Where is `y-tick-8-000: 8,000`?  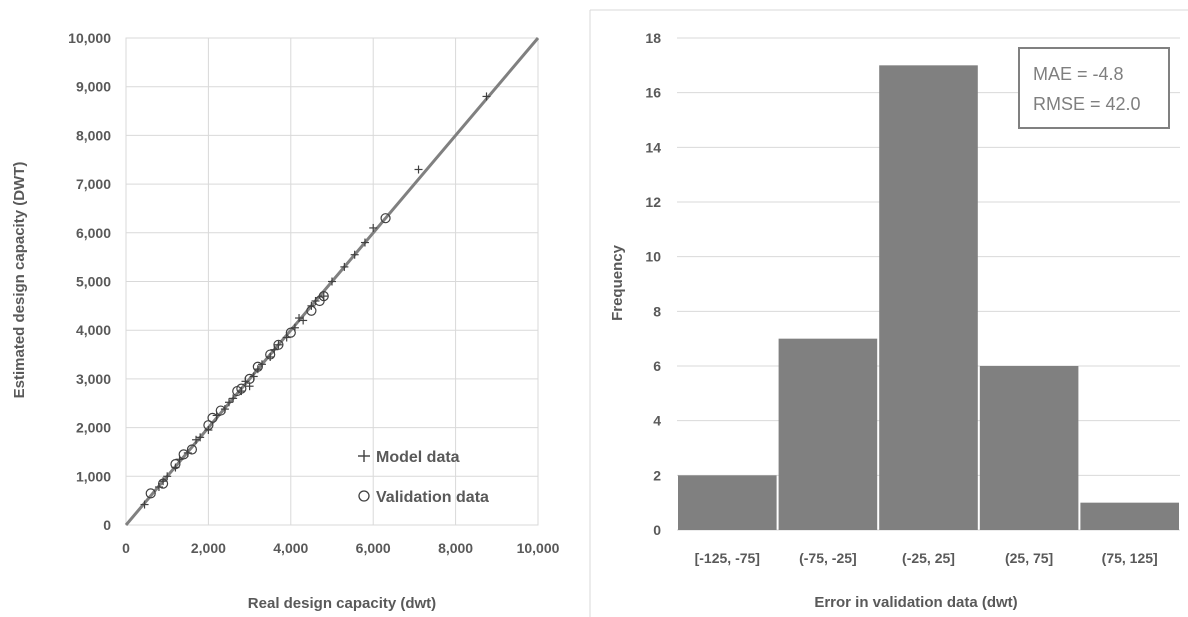
y-tick-8-000: 8,000 is located at coordinates (93, 135).